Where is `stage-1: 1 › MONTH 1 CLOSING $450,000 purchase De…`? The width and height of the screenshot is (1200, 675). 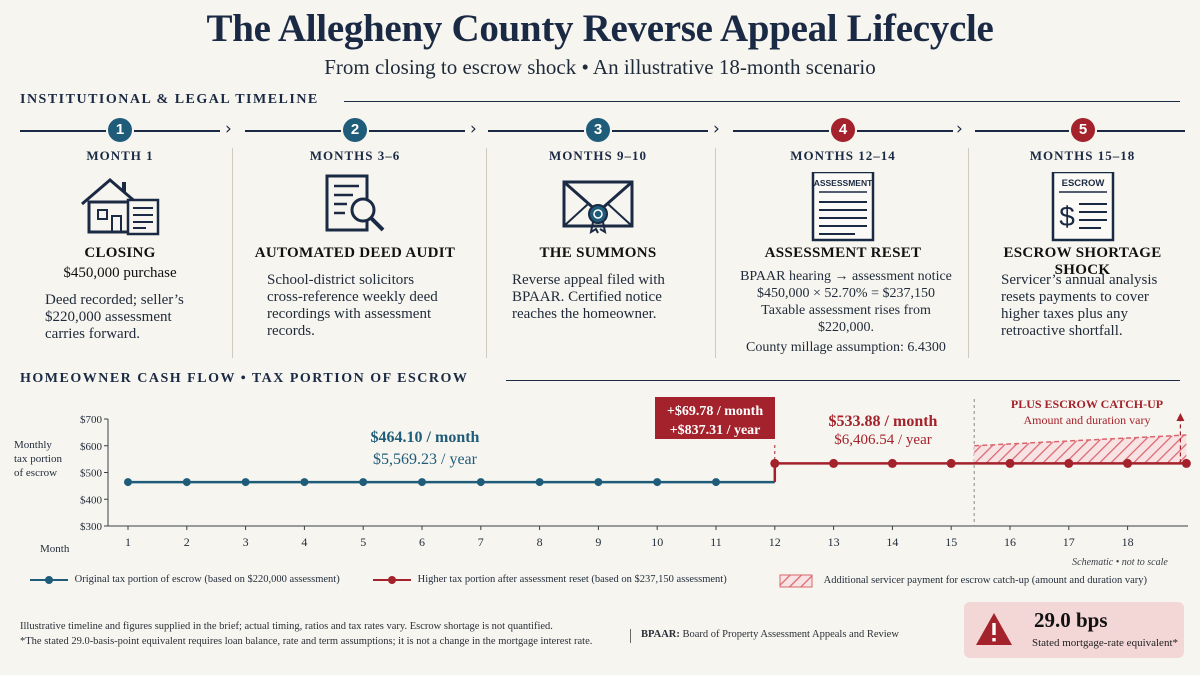
stage-1: 1 › MONTH 1 CLOSING $450,000 purchase De… is located at coordinates (126, 235).